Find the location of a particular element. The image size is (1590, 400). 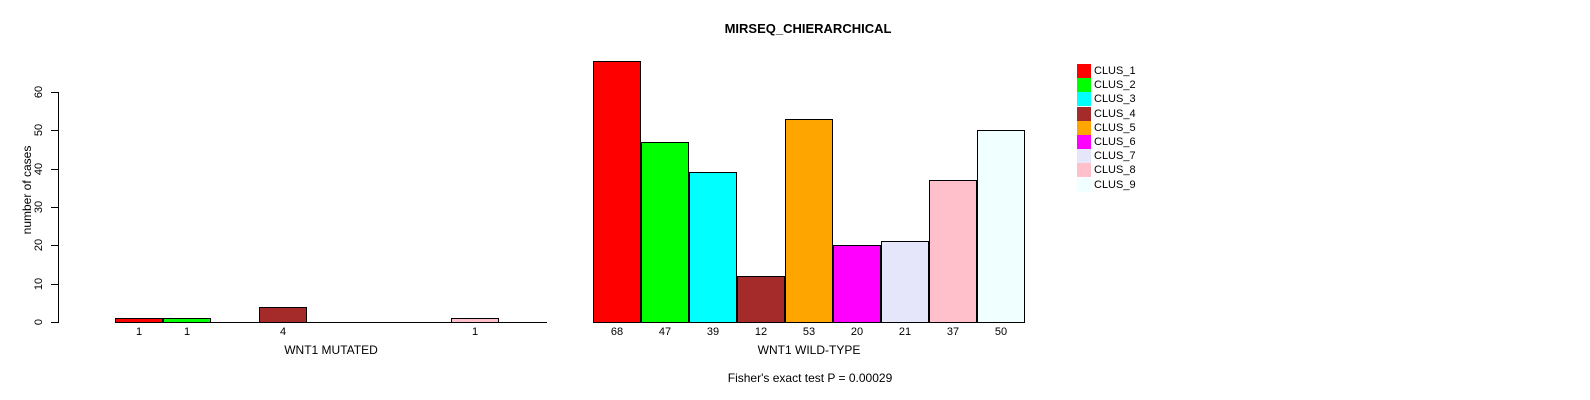

bar-value-label: 21 is located at coordinates (905, 332).